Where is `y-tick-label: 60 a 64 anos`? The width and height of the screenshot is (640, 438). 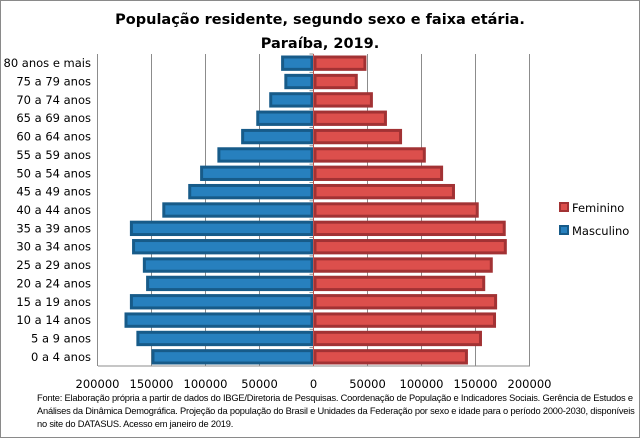
y-tick-label: 60 a 64 anos is located at coordinates (53, 137).